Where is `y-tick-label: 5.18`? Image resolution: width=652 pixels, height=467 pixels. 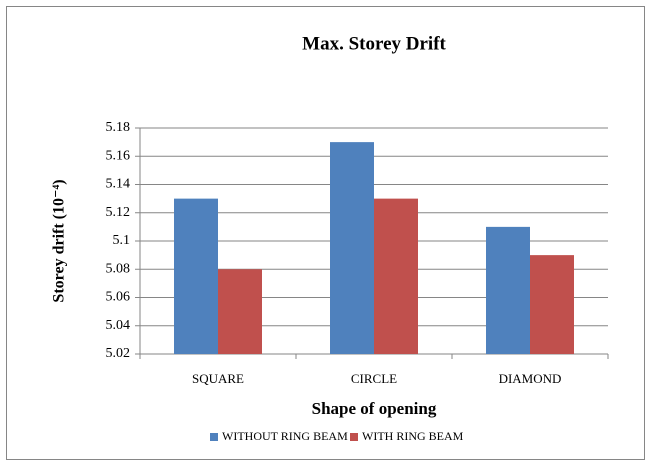
y-tick-label: 5.18 is located at coordinates (118, 127).